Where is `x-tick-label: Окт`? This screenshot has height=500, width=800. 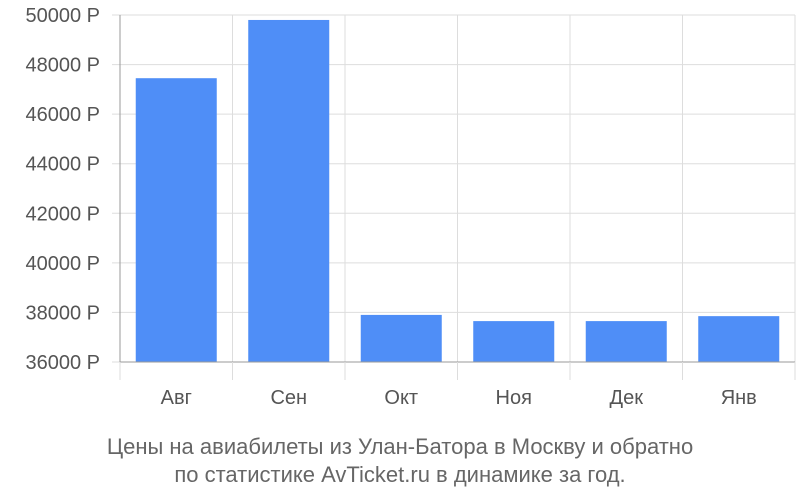
x-tick-label: Окт is located at coordinates (401, 398).